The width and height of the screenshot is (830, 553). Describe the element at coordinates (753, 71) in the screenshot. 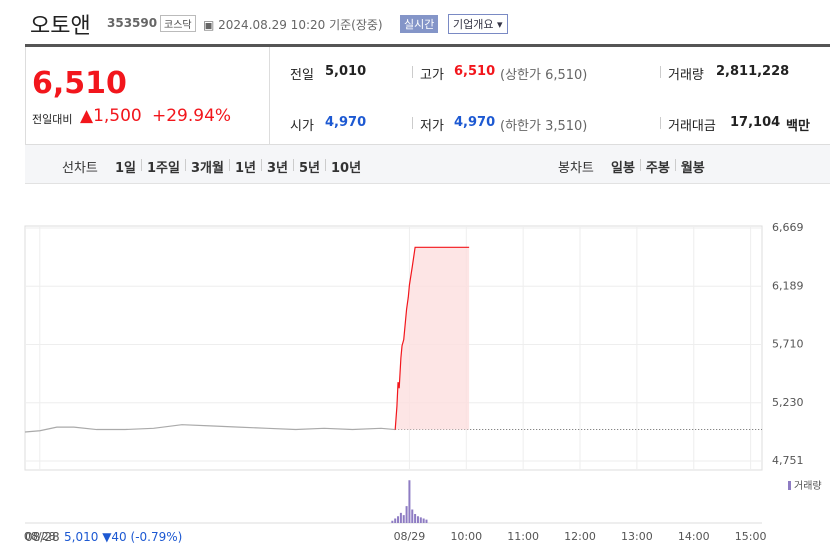

I see `stat-value: 2,811,228` at that location.